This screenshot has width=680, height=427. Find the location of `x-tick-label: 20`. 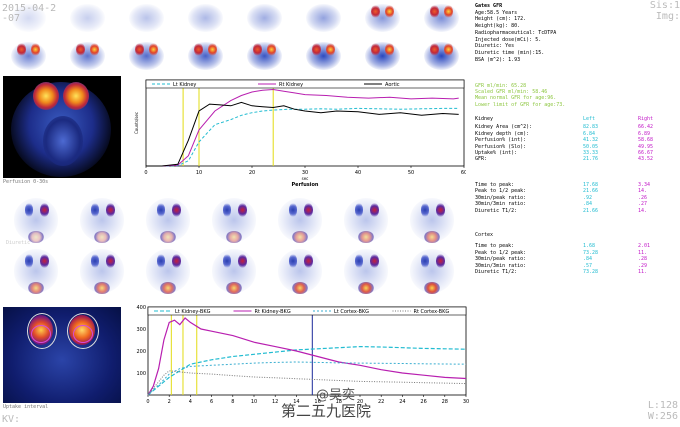

x-tick-label: 20 is located at coordinates (252, 173).